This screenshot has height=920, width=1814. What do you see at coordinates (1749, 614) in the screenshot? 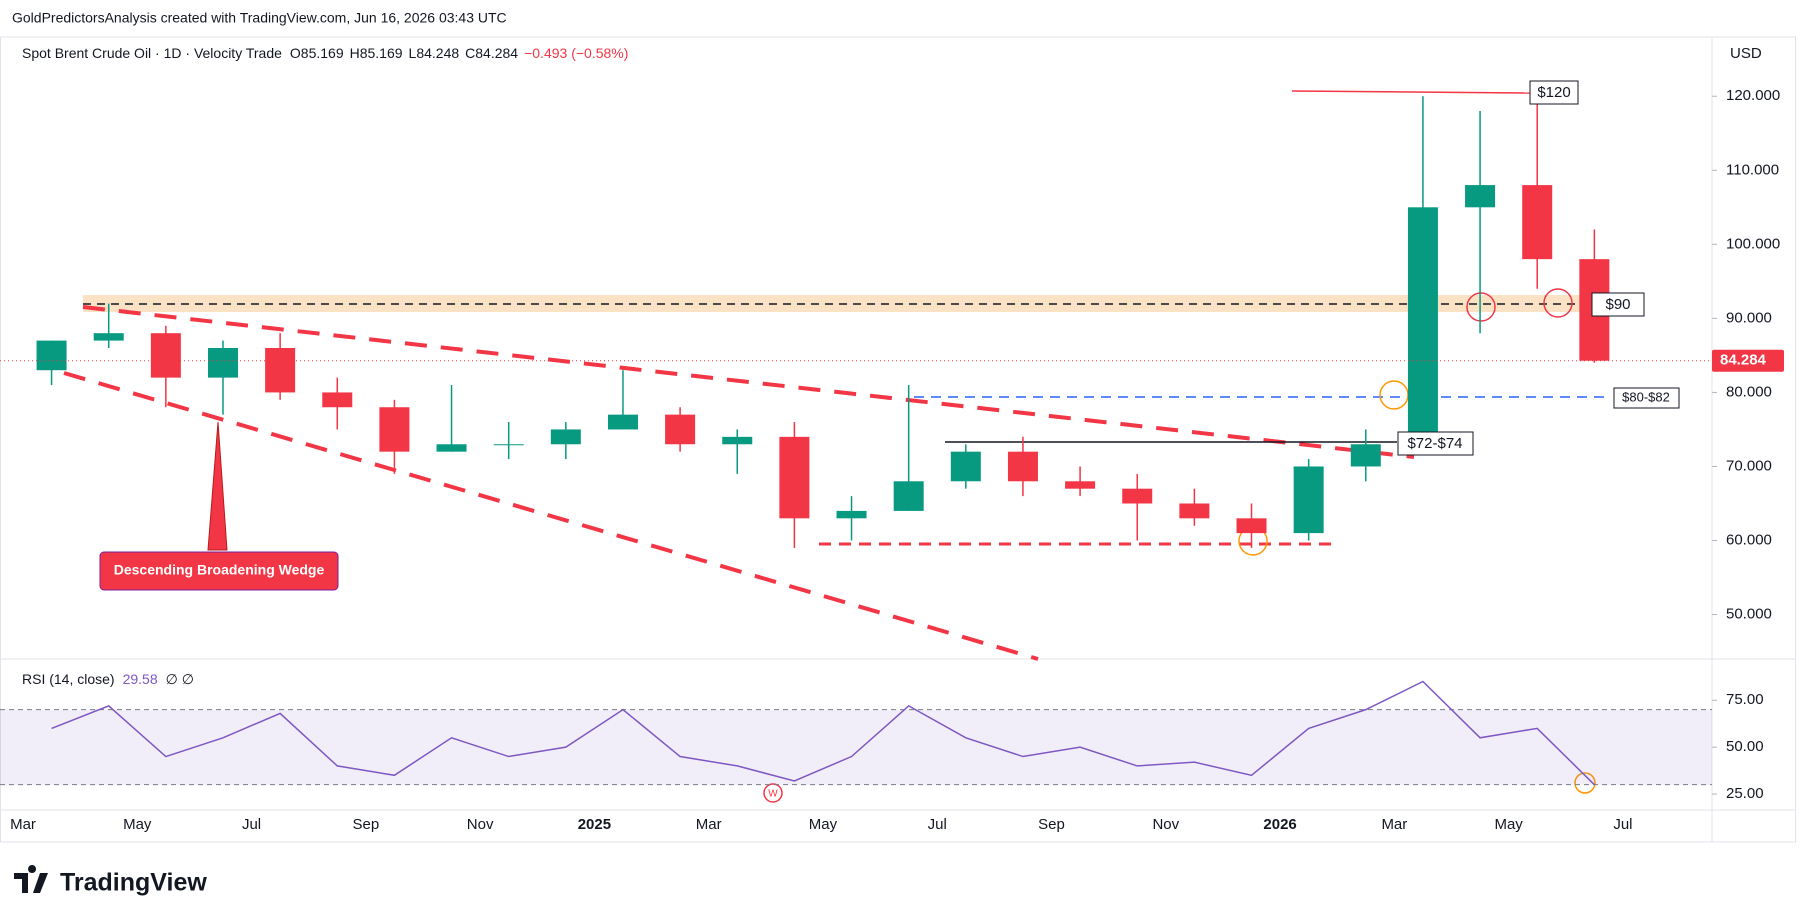
I see `y-tick-label: 50.000` at bounding box center [1749, 614].